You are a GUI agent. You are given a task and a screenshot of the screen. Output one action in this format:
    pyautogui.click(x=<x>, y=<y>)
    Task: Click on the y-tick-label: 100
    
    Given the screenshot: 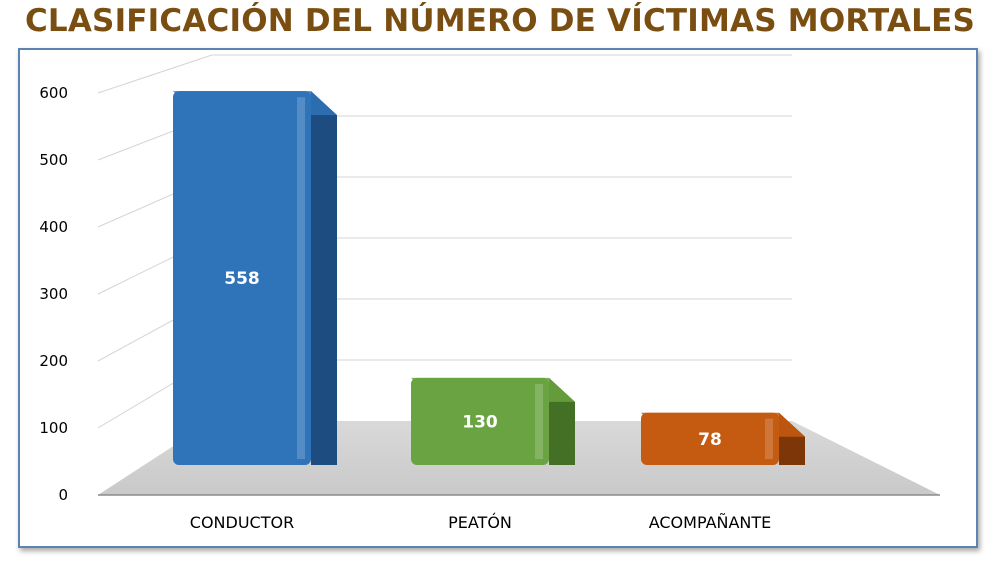 What is the action you would take?
    pyautogui.click(x=53, y=428)
    